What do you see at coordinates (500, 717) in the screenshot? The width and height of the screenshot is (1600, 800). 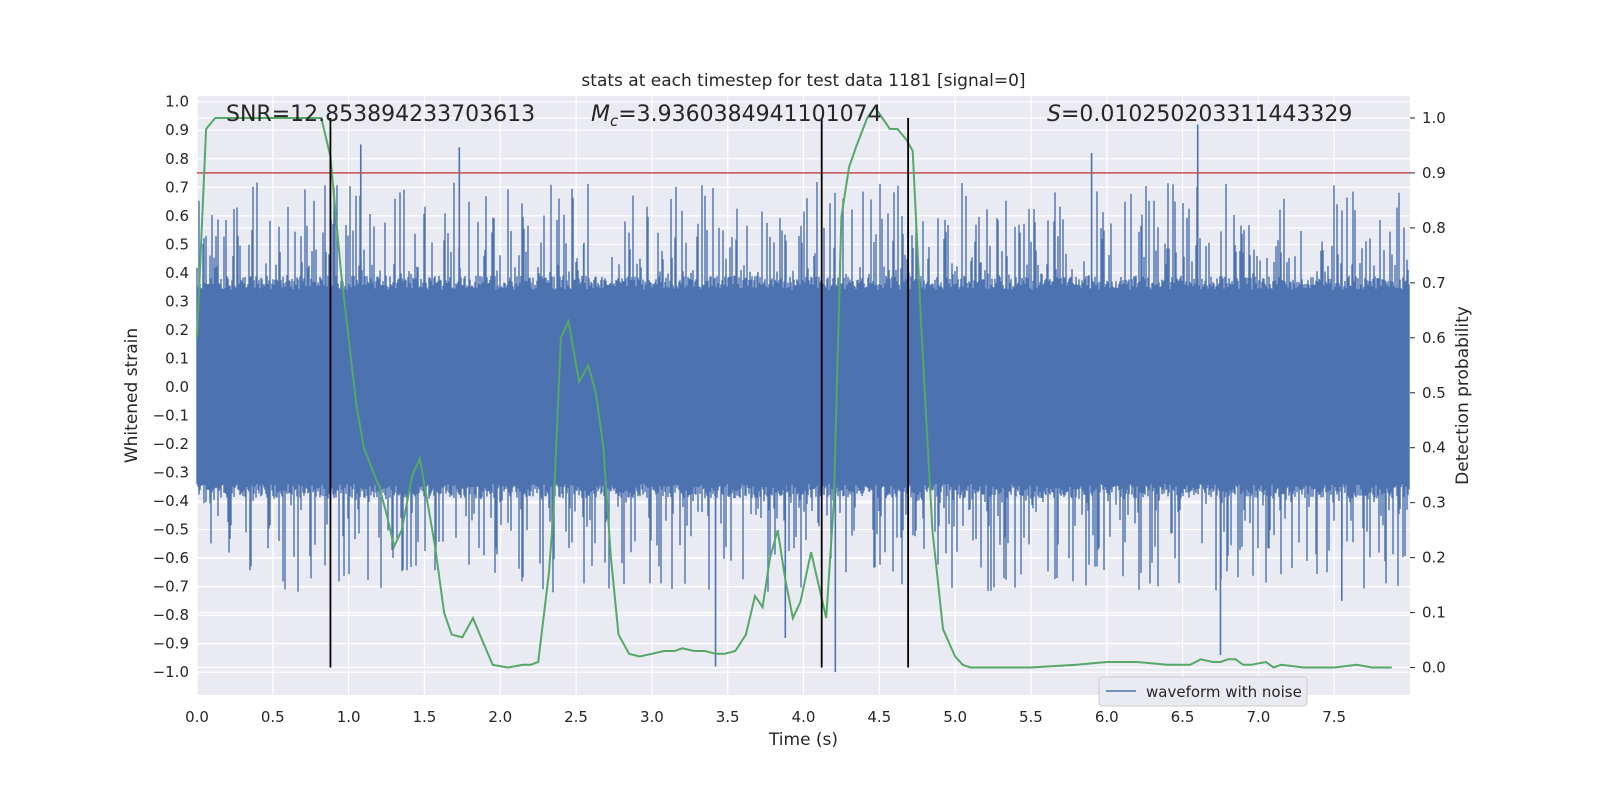 I see `x-tick-label: 2.0` at bounding box center [500, 717].